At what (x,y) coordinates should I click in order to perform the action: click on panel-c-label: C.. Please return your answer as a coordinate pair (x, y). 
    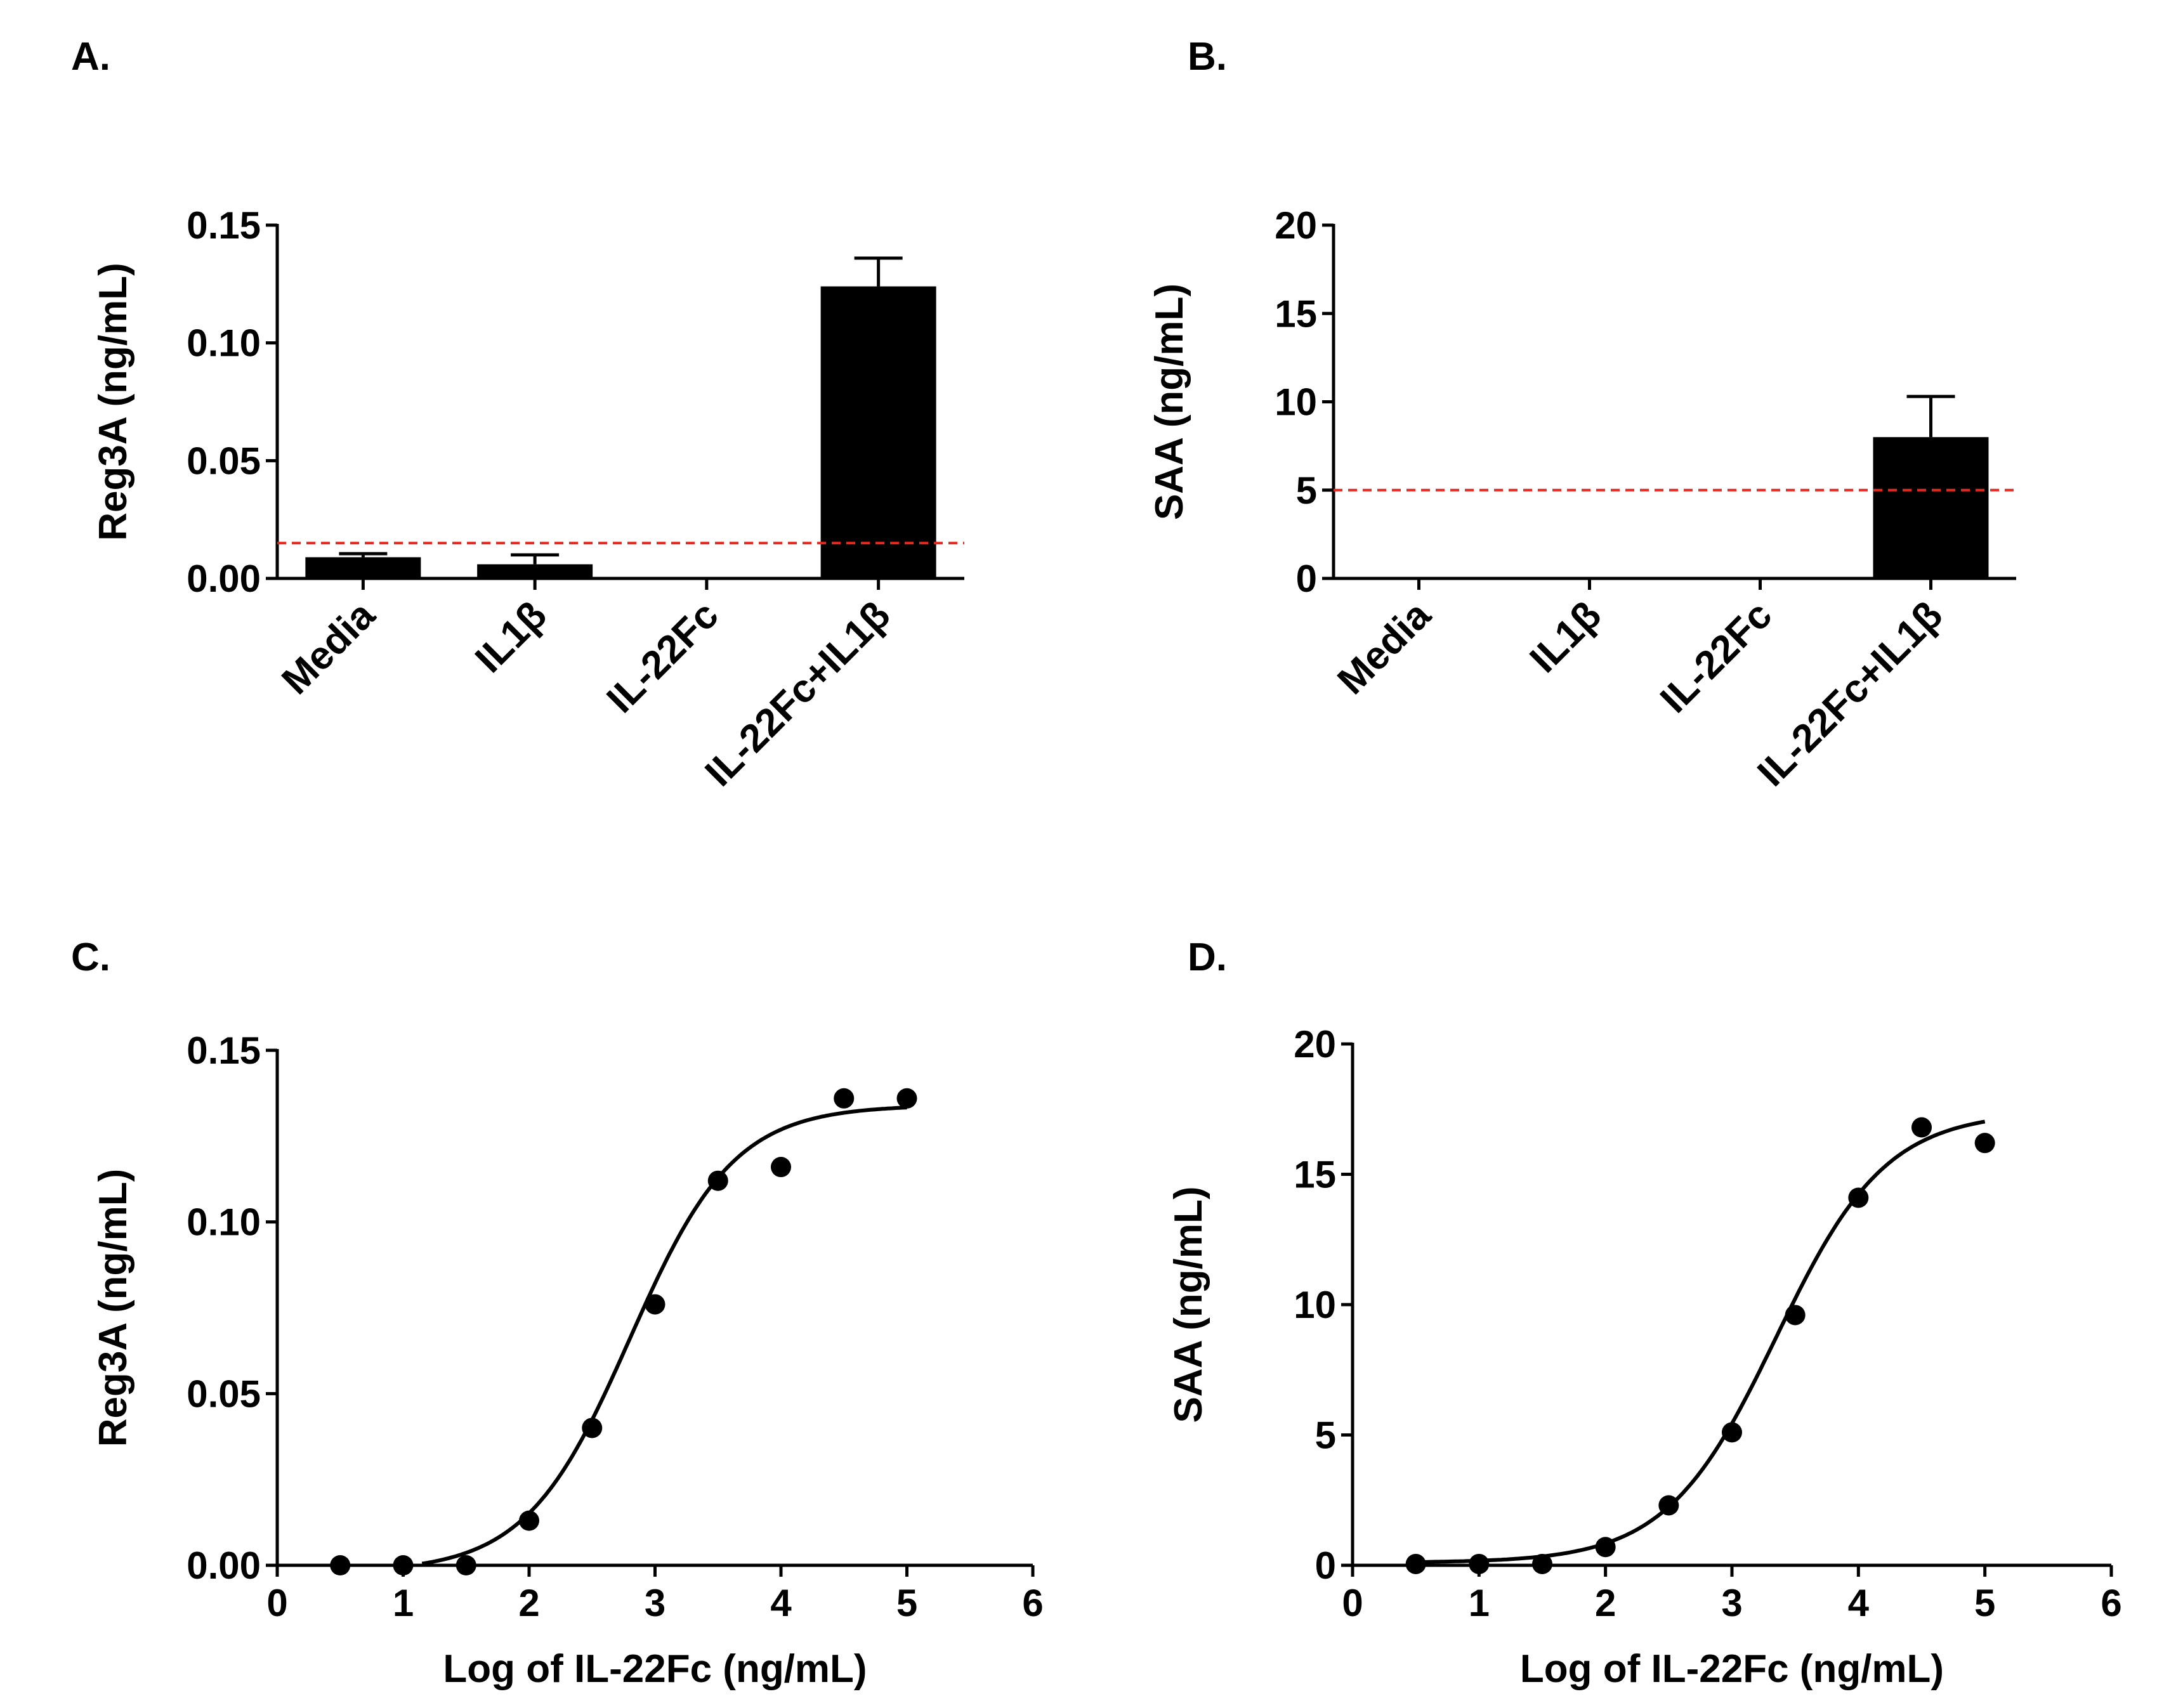
    Looking at the image, I should click on (90, 957).